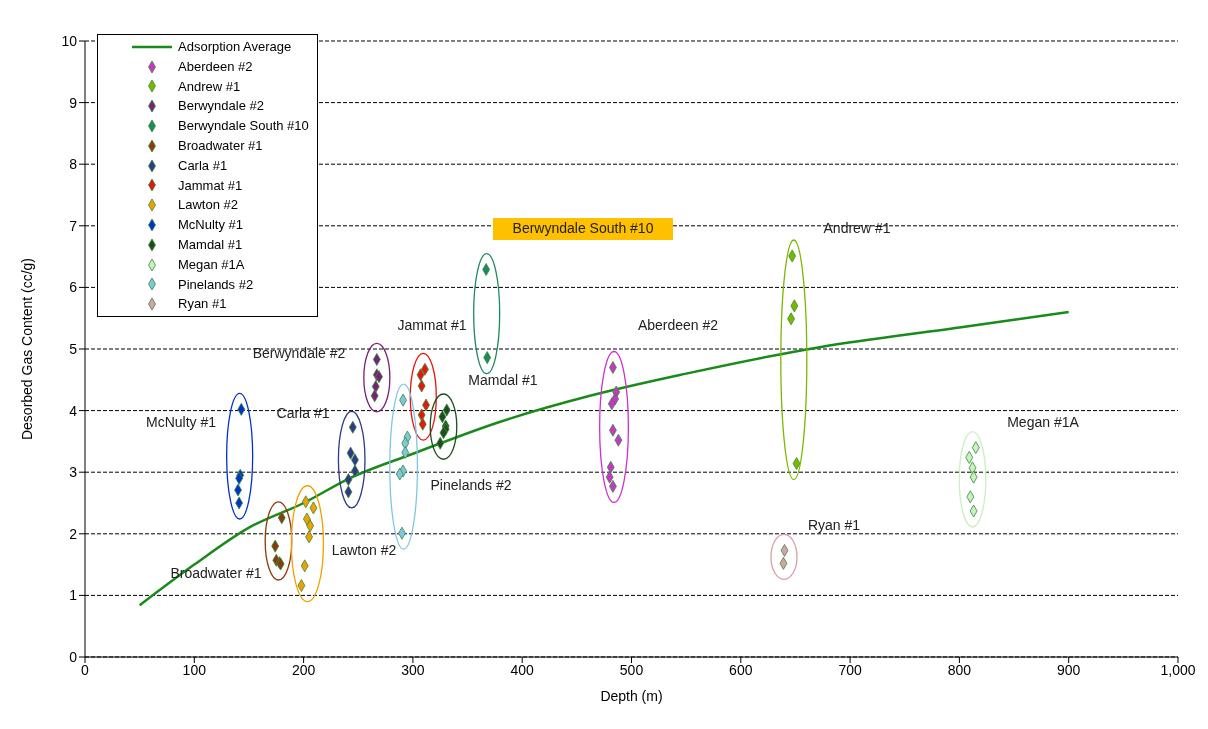 The image size is (1208, 729). Describe the element at coordinates (221, 106) in the screenshot. I see `legend-label: Berwyndale #2` at that location.